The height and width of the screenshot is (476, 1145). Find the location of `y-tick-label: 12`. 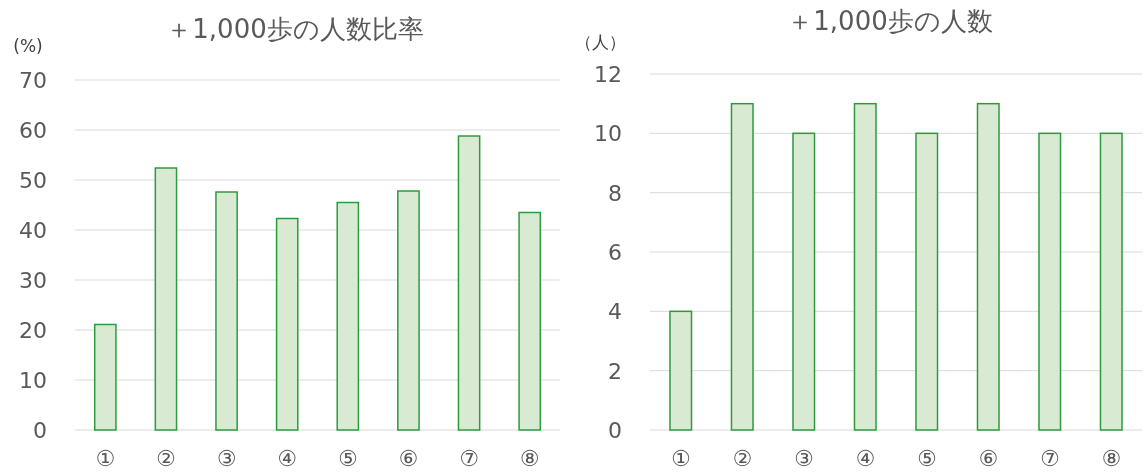

y-tick-label: 12 is located at coordinates (608, 74).